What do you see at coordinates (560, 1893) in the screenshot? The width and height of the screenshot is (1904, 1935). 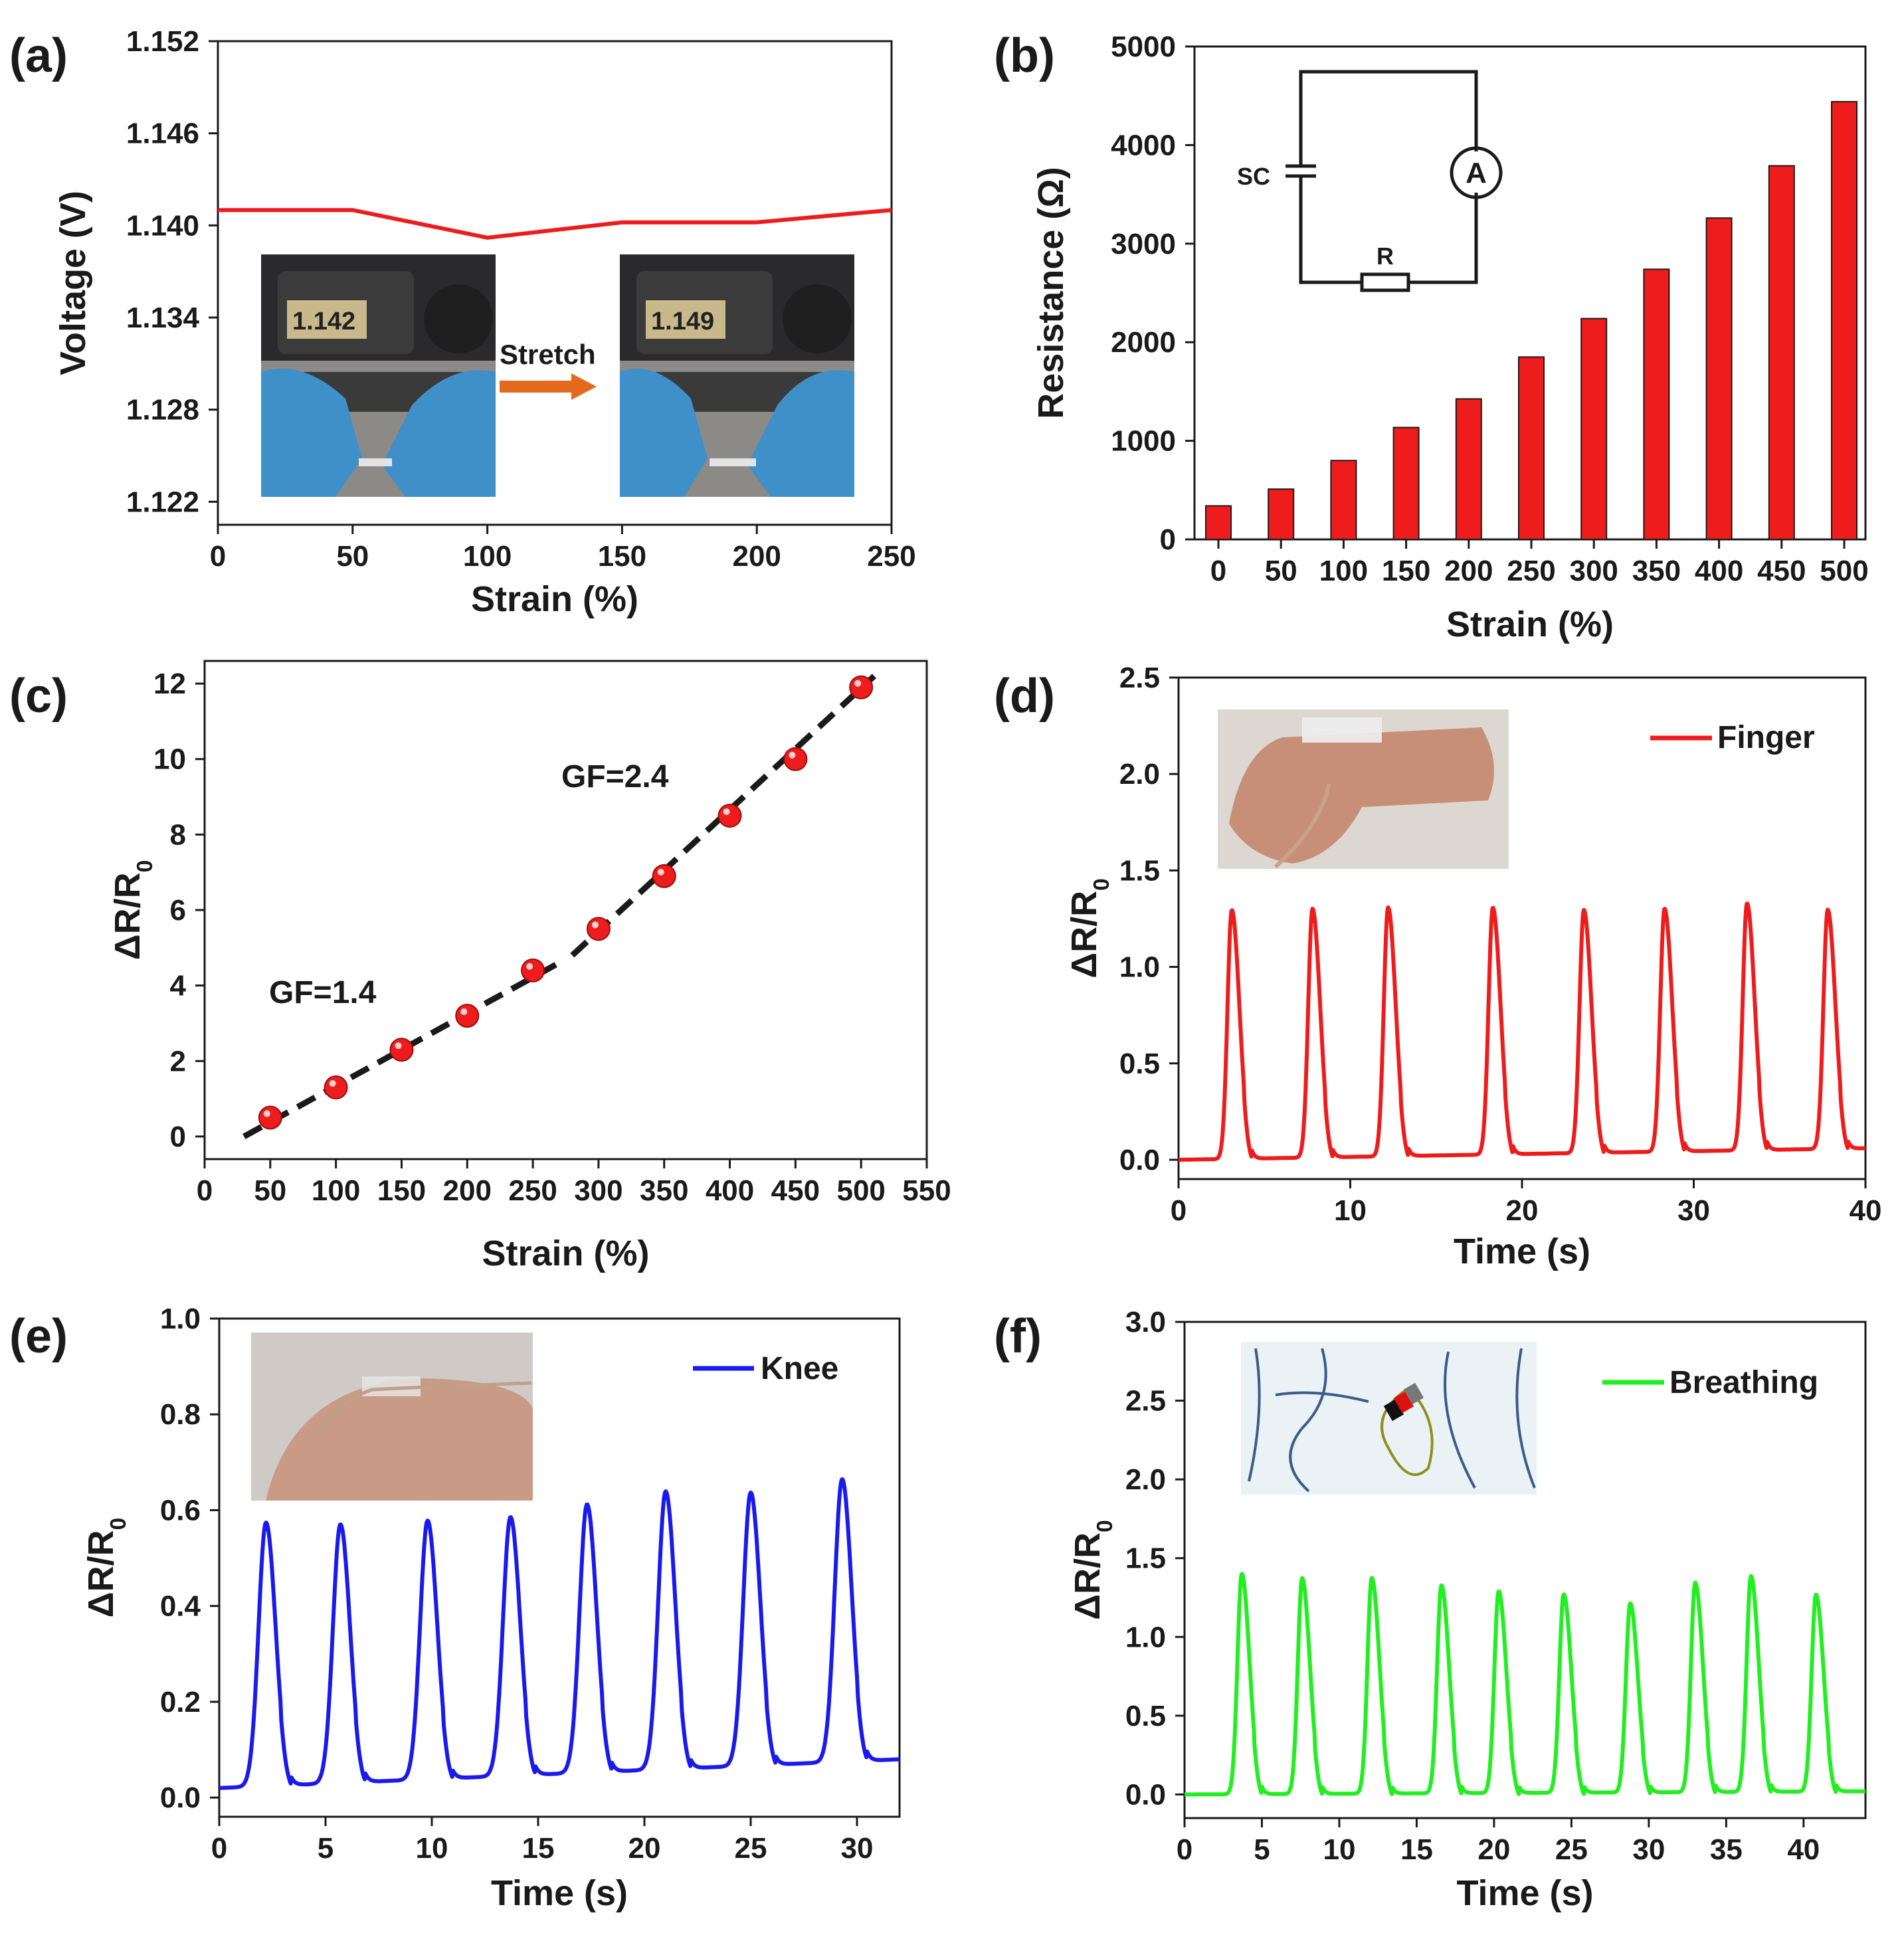 I see `x-axis-label-e: Time (s)` at bounding box center [560, 1893].